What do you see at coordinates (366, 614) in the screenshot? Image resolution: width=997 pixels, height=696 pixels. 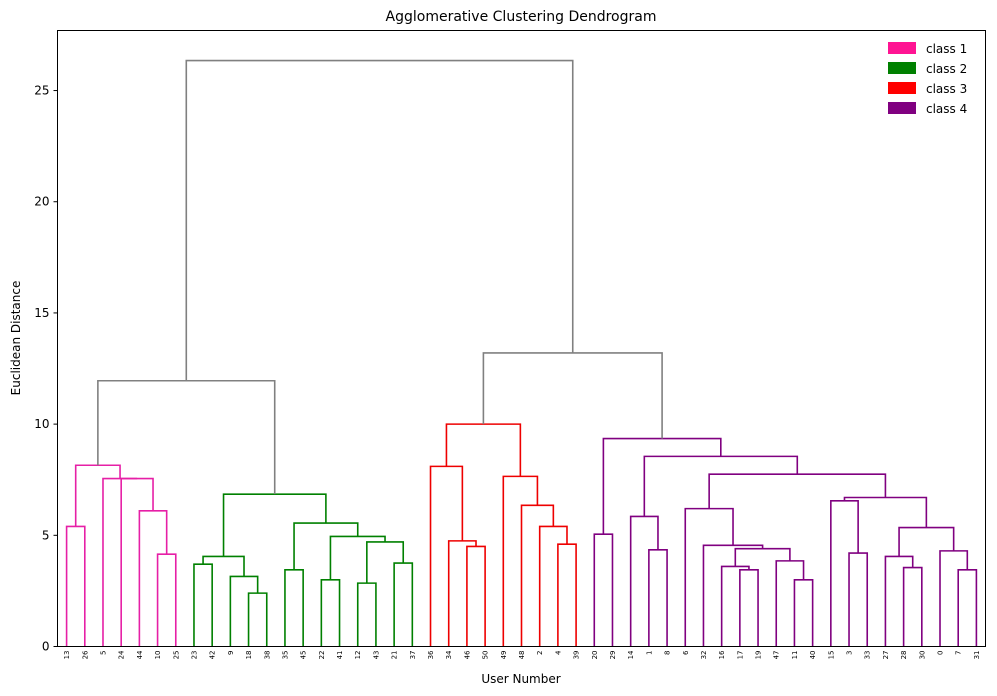 I see `link-m12` at bounding box center [366, 614].